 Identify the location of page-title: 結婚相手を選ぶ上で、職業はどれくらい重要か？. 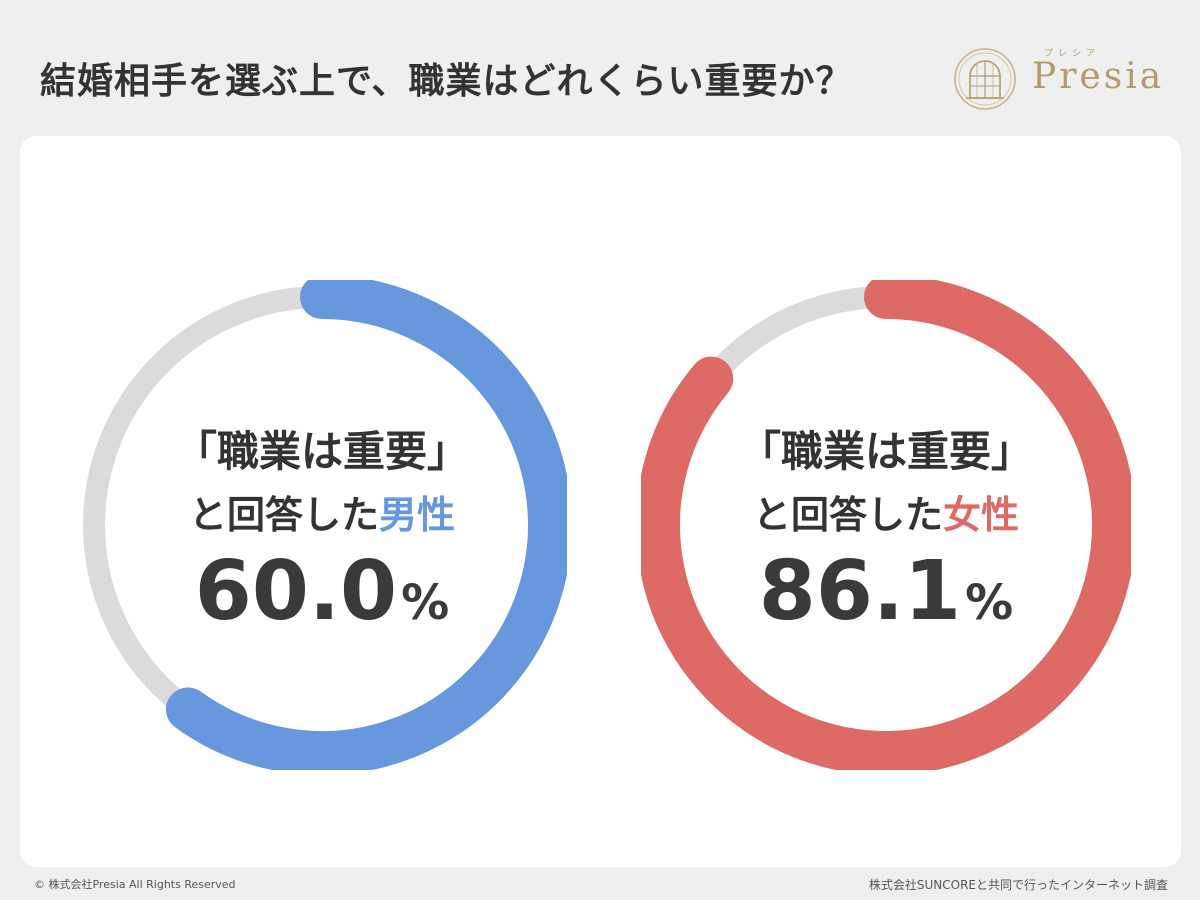
(446, 81).